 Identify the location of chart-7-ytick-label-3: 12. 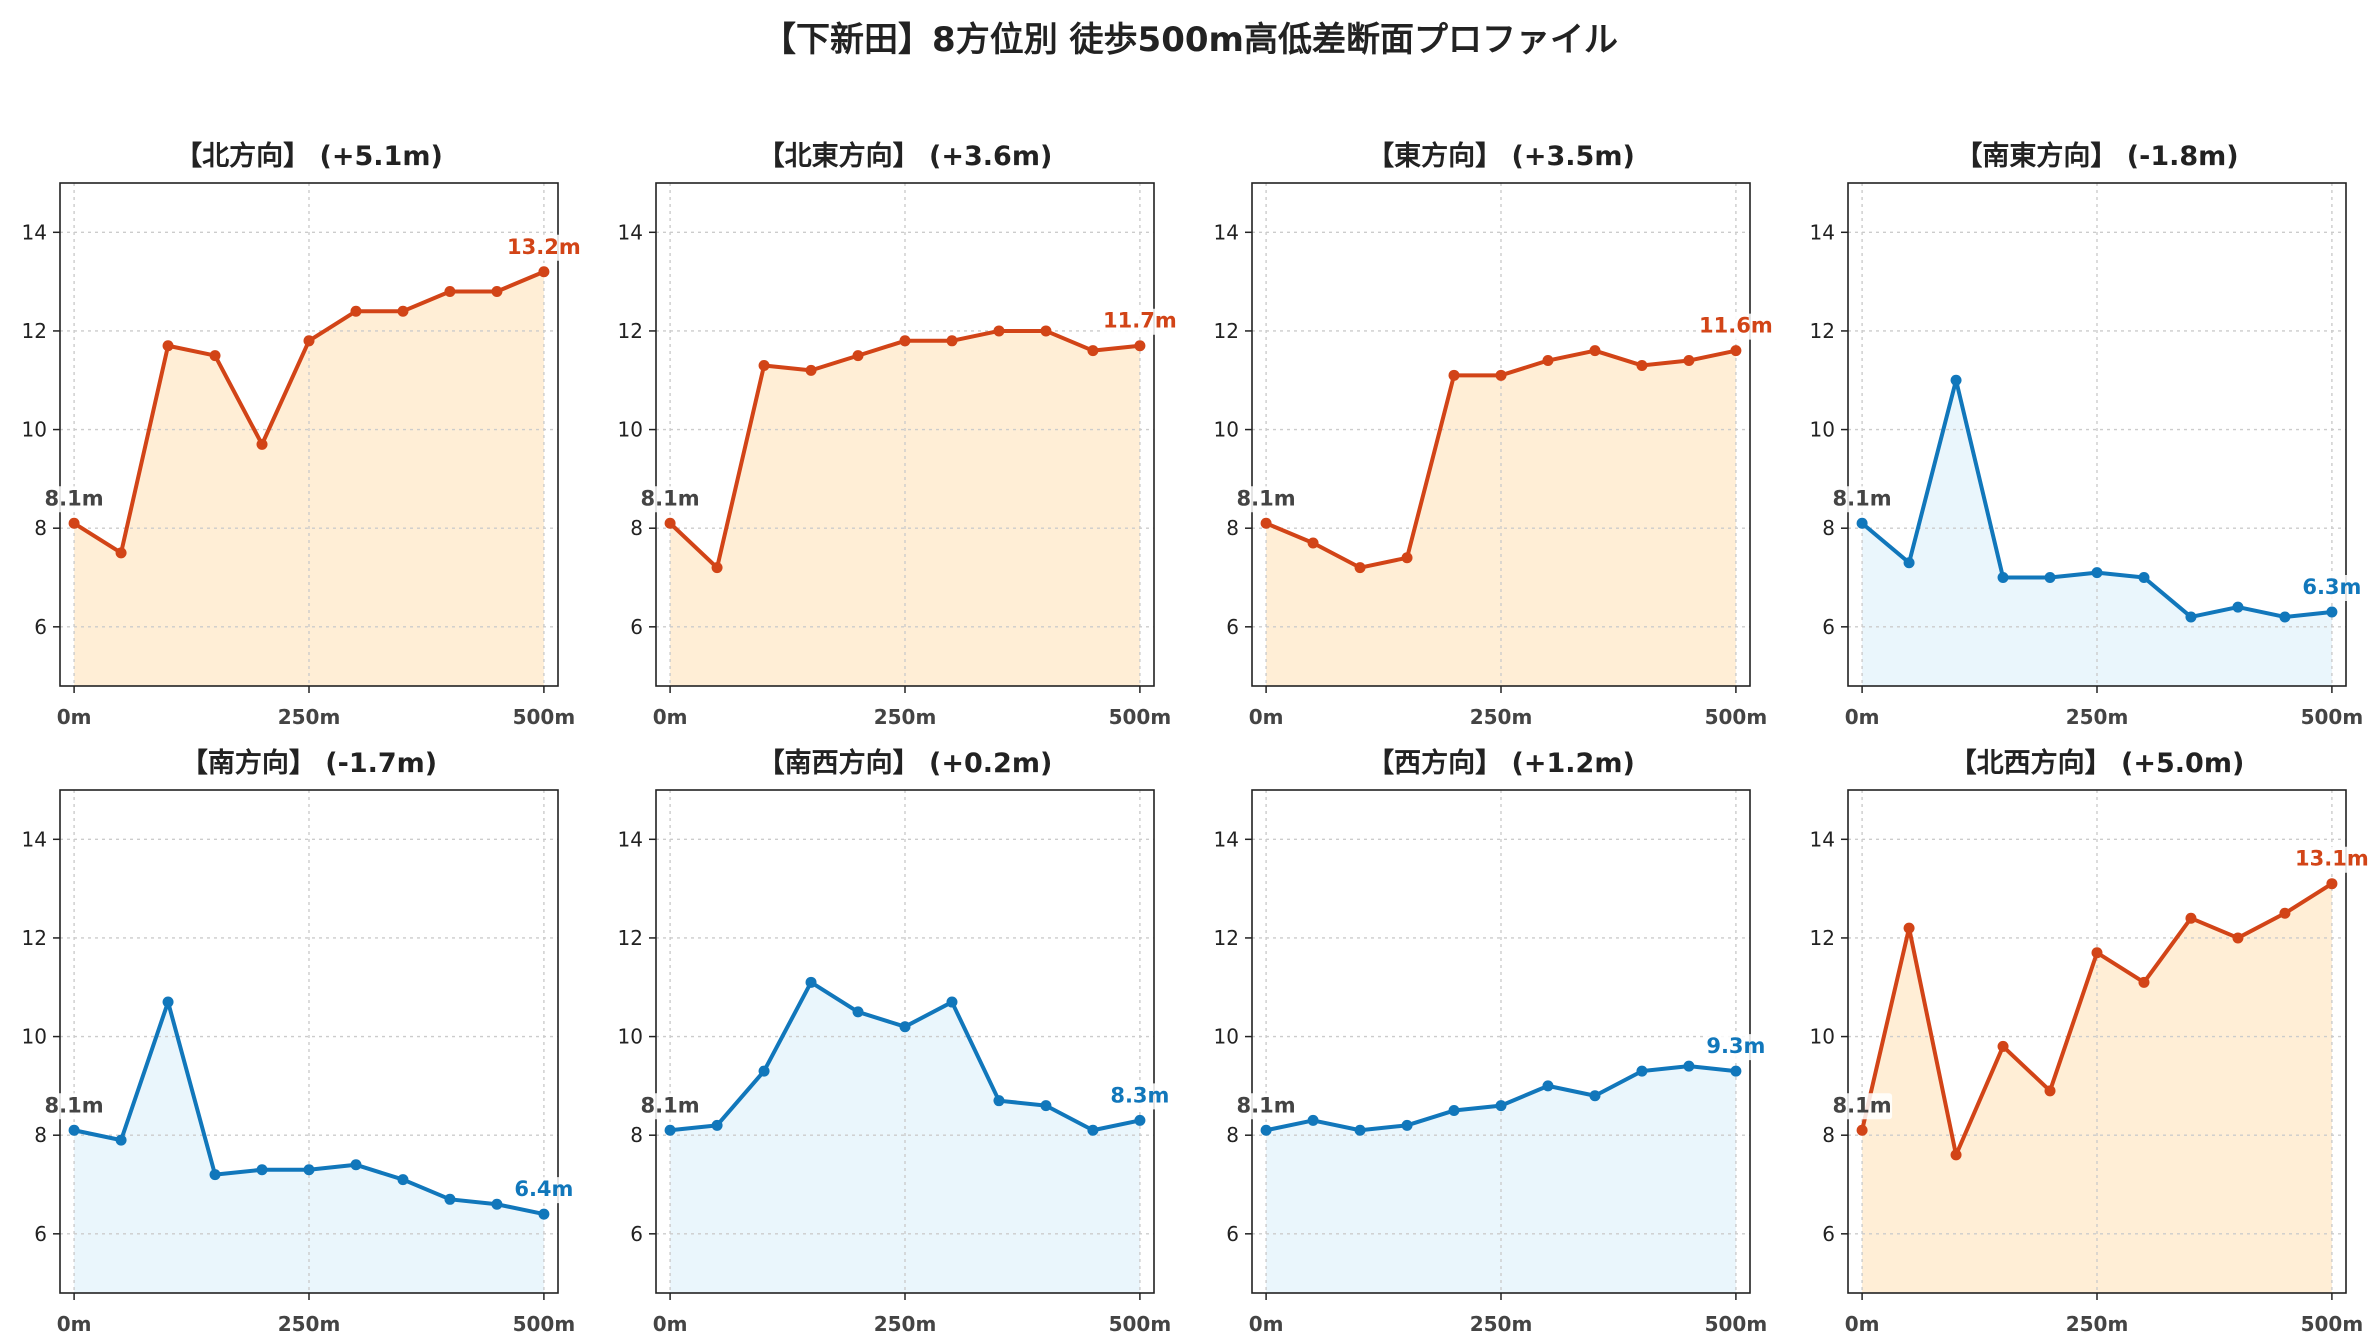
(1226, 938).